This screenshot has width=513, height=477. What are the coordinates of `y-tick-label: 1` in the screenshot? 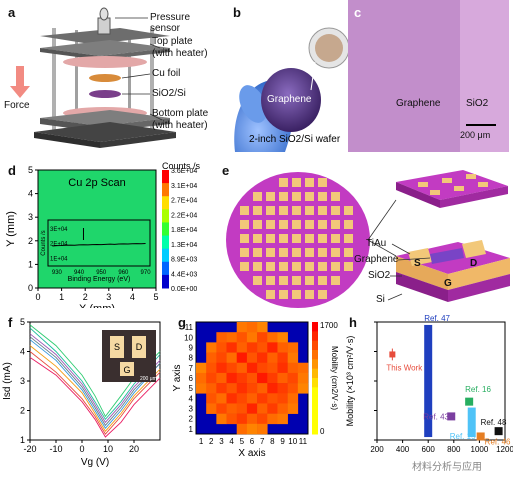 It's located at (191, 429).